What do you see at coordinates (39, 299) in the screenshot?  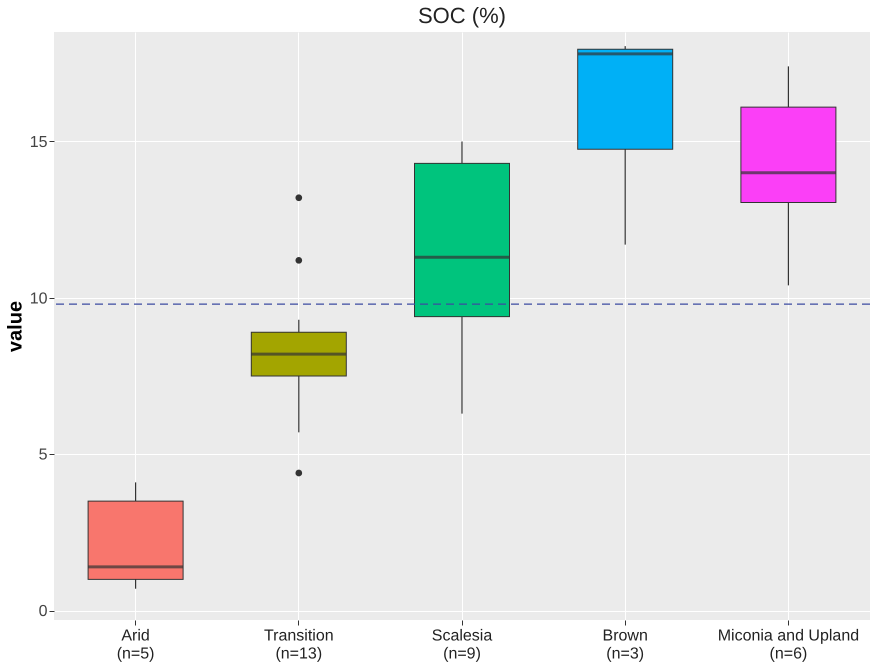 I see `y-tick-label: 10` at bounding box center [39, 299].